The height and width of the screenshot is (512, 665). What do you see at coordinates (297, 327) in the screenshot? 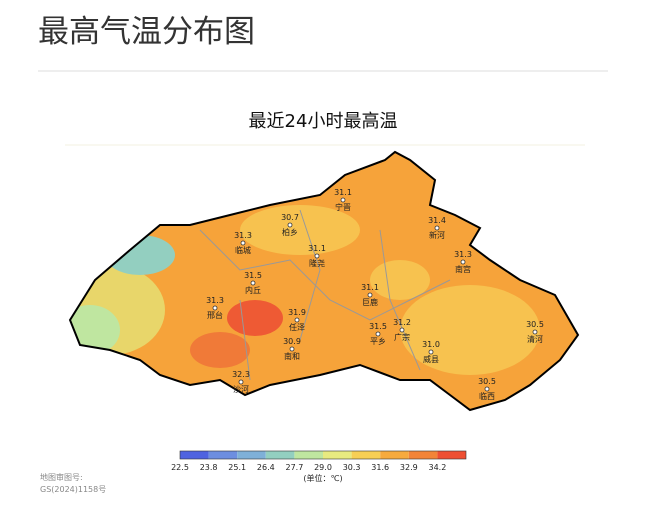
I see `station-name: 任泽` at bounding box center [297, 327].